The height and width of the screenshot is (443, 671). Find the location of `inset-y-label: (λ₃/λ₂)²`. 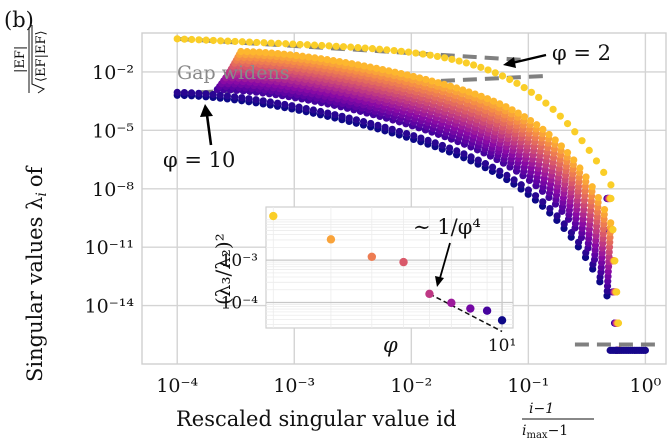

inset-y-label: (λ₃/λ₂)² is located at coordinates (223, 269).